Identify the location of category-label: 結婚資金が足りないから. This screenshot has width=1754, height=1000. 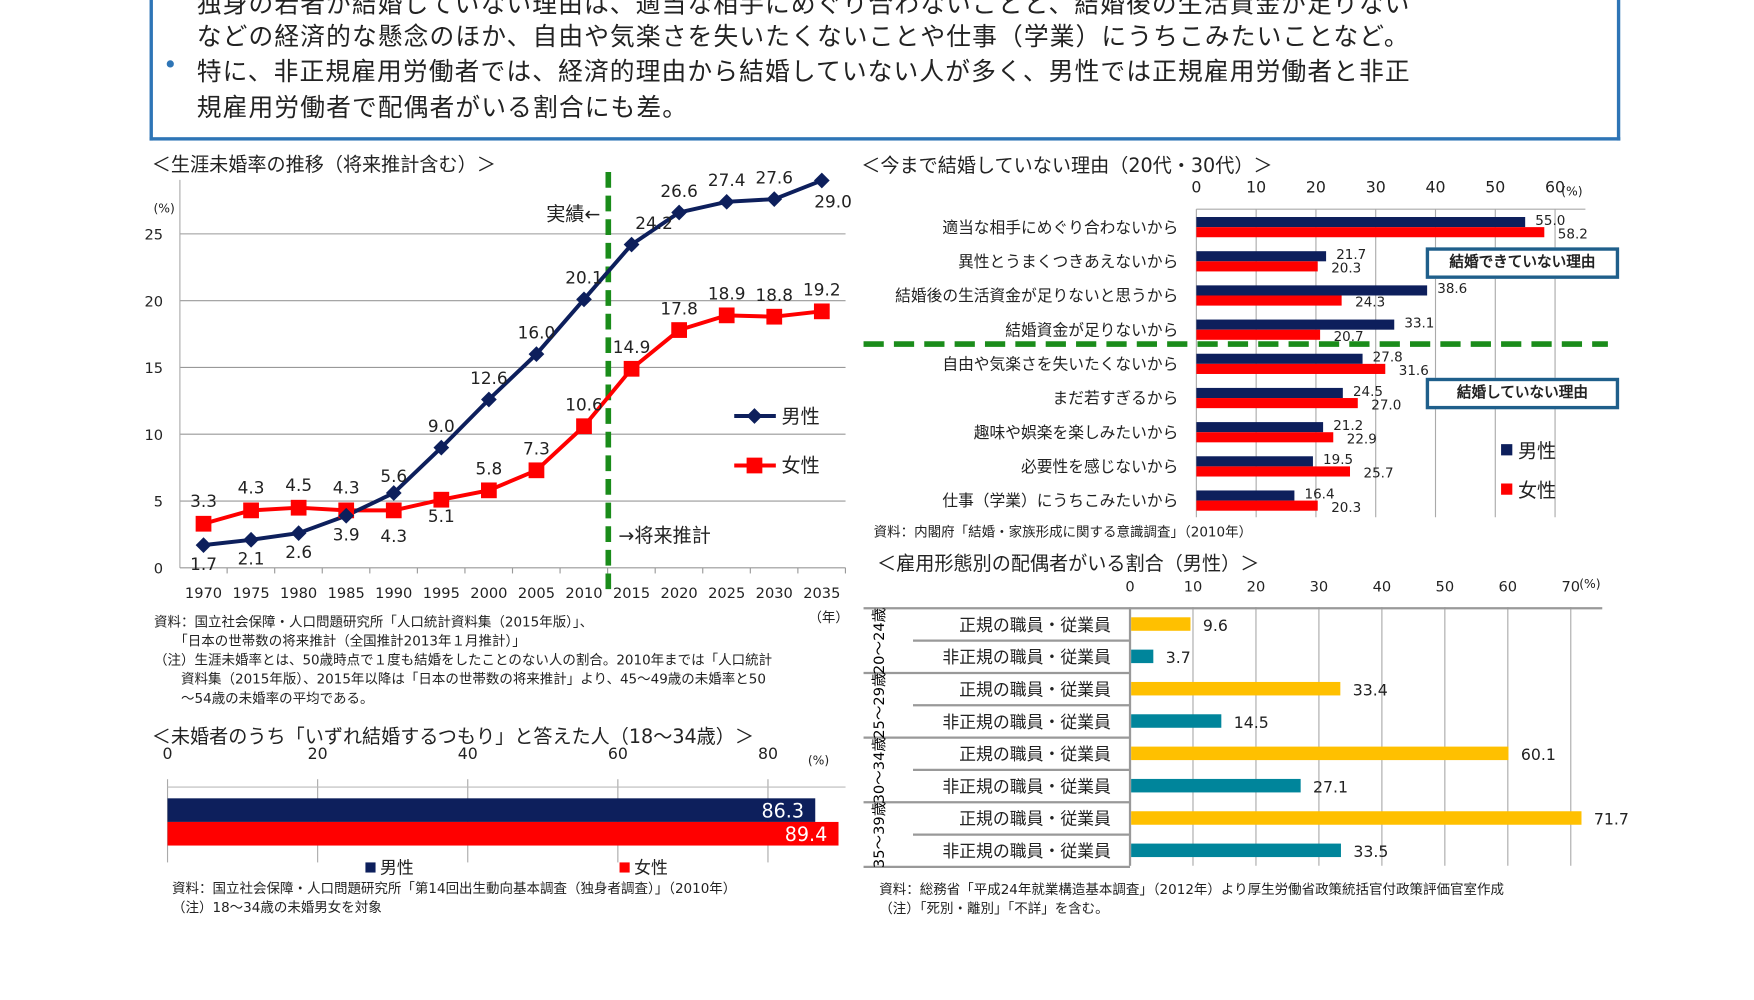
(1091, 329).